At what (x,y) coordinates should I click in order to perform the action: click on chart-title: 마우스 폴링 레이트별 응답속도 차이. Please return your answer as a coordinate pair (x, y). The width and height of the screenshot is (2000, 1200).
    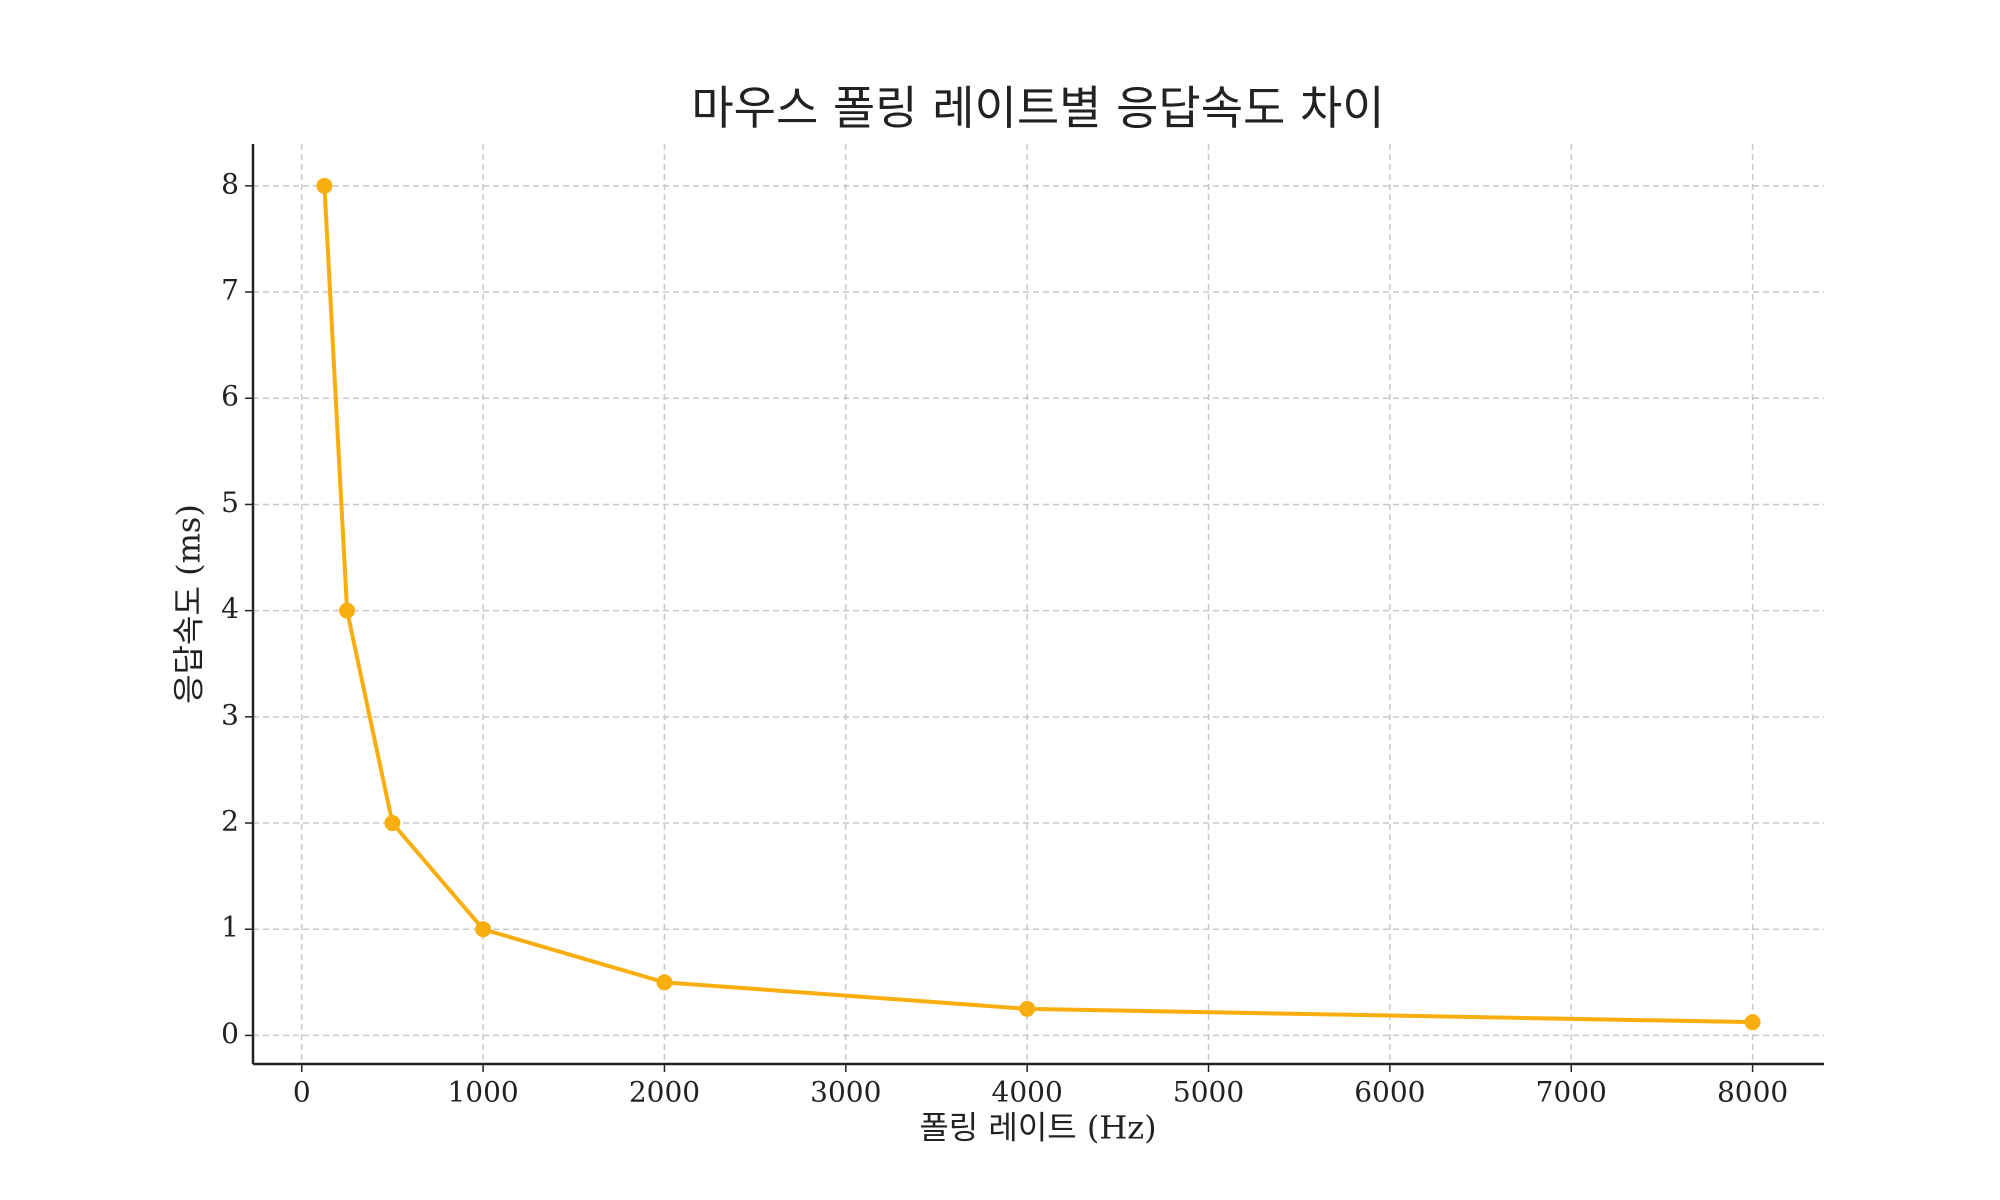
    Looking at the image, I should click on (1037, 108).